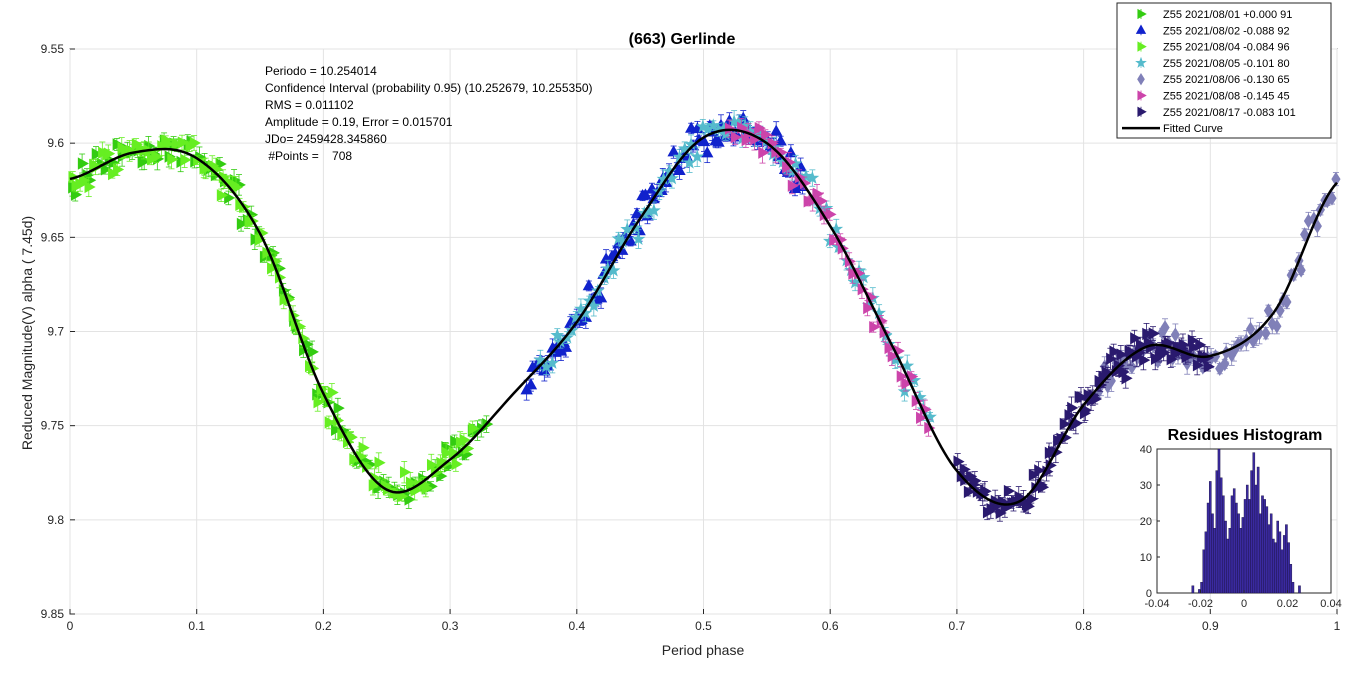 This screenshot has height=691, width=1366. Describe the element at coordinates (1213, 96) in the screenshot. I see `legend-item: Z55 2021/08/08 -0.145 45` at that location.